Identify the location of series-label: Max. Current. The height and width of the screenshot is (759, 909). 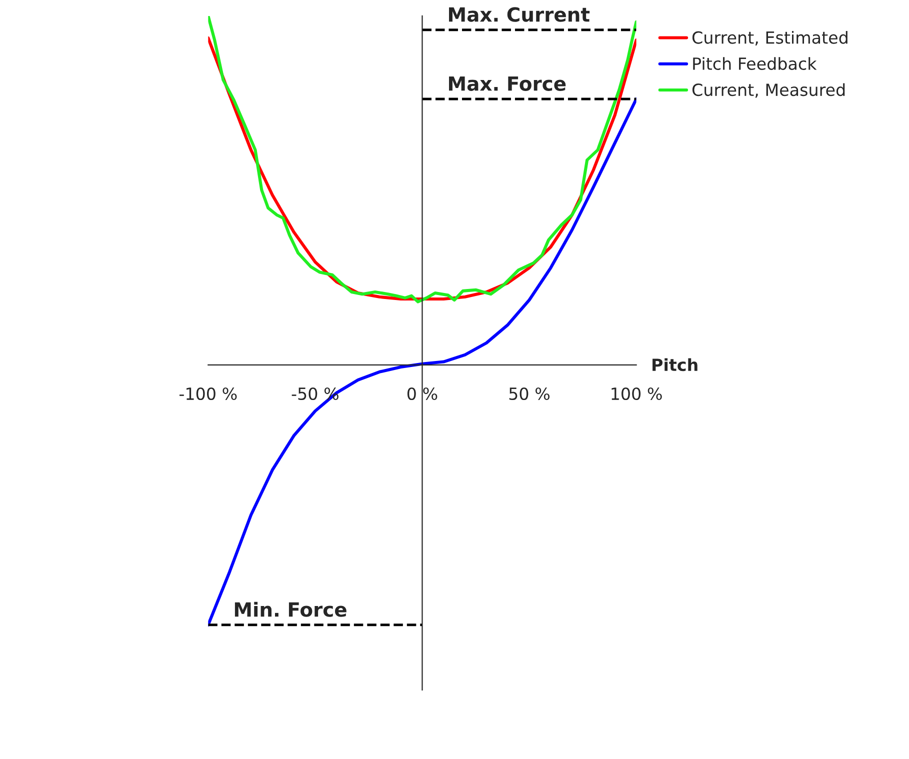
(519, 14).